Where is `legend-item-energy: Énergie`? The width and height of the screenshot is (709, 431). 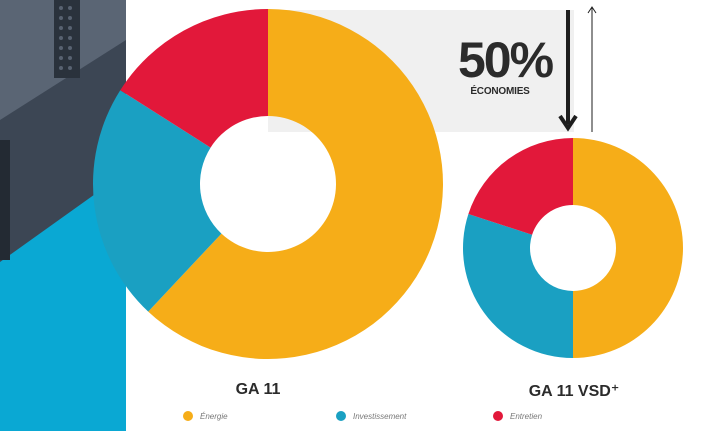
legend-item-energy: Énergie is located at coordinates (205, 416).